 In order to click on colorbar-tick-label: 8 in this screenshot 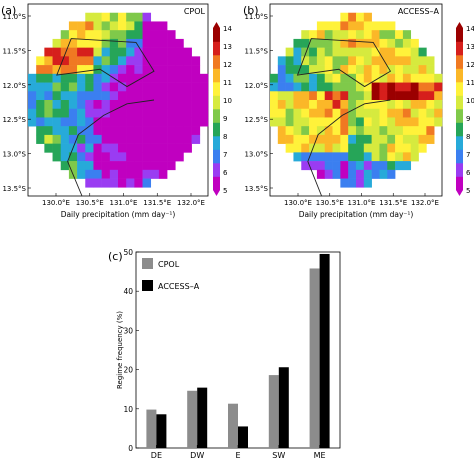, I will do `click(468, 137)`.